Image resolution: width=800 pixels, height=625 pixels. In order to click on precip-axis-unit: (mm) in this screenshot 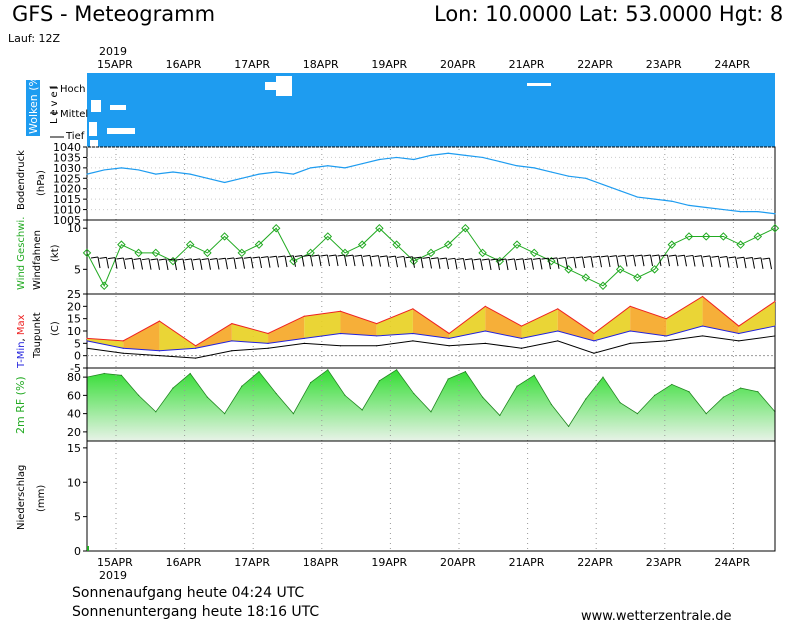, I will do `click(41, 498)`.